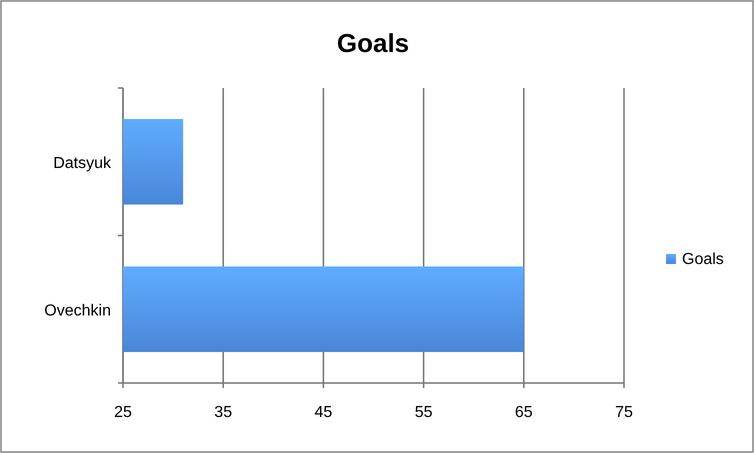 Image resolution: width=754 pixels, height=453 pixels. Describe the element at coordinates (223, 412) in the screenshot. I see `x-tick-label: 35` at that location.